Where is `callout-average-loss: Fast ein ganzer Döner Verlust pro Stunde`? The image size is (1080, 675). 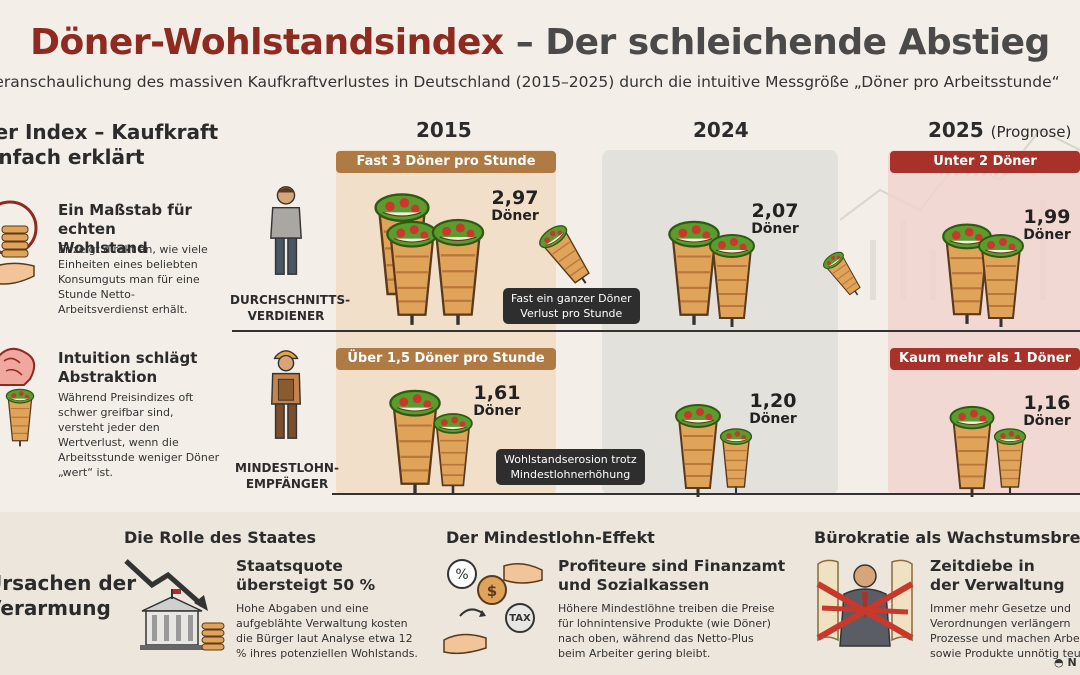
callout-average-loss: Fast ein ganzer Döner Verlust pro Stunde is located at coordinates (571, 306).